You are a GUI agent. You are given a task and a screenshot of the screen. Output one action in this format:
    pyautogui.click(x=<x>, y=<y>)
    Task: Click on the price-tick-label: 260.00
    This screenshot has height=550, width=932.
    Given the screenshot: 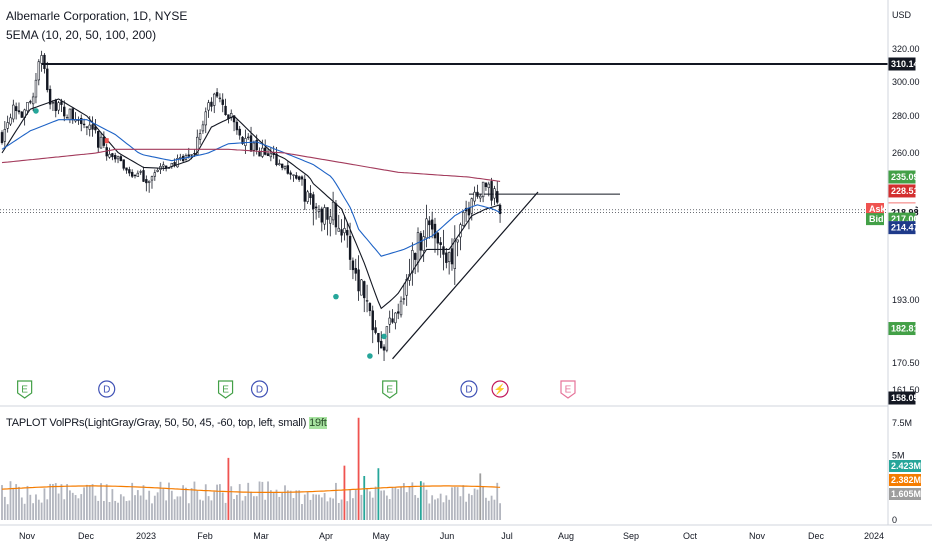 What is the action you would take?
    pyautogui.click(x=906, y=153)
    